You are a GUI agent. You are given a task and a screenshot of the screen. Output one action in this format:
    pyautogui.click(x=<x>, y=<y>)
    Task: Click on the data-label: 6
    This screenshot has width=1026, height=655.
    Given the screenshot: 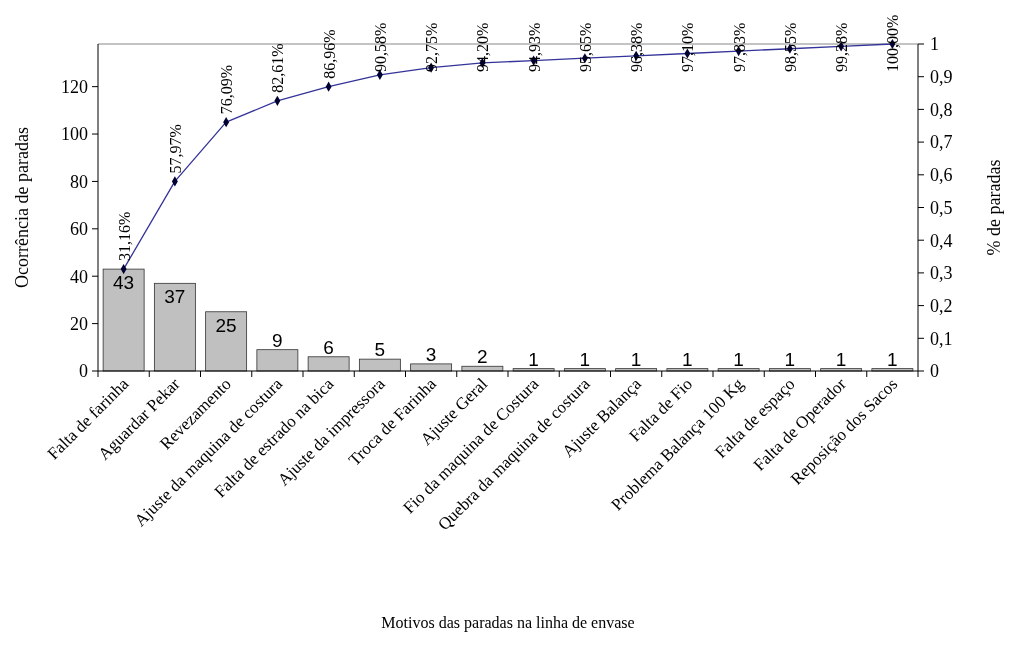 What is the action you would take?
    pyautogui.click(x=328, y=347)
    